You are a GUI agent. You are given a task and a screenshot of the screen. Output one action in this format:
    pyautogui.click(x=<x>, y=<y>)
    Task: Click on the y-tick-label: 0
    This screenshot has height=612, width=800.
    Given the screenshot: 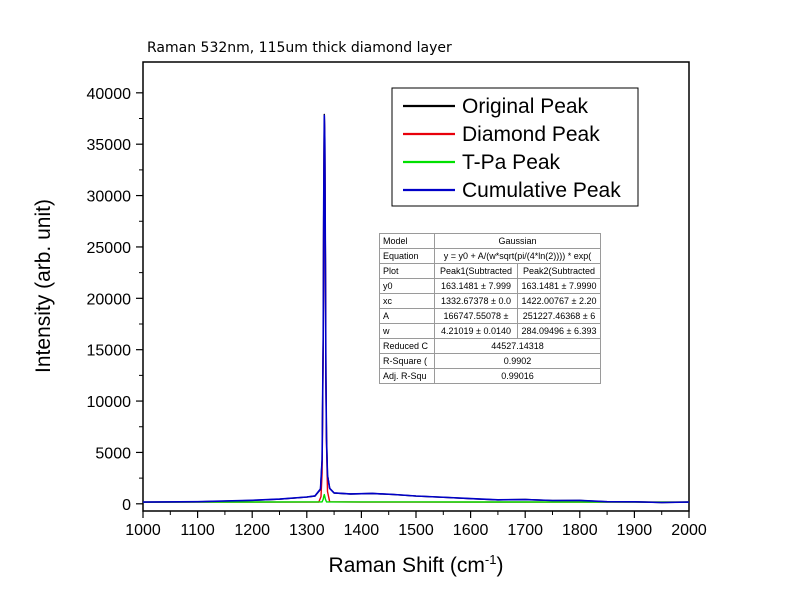 What is the action you would take?
    pyautogui.click(x=126, y=505)
    